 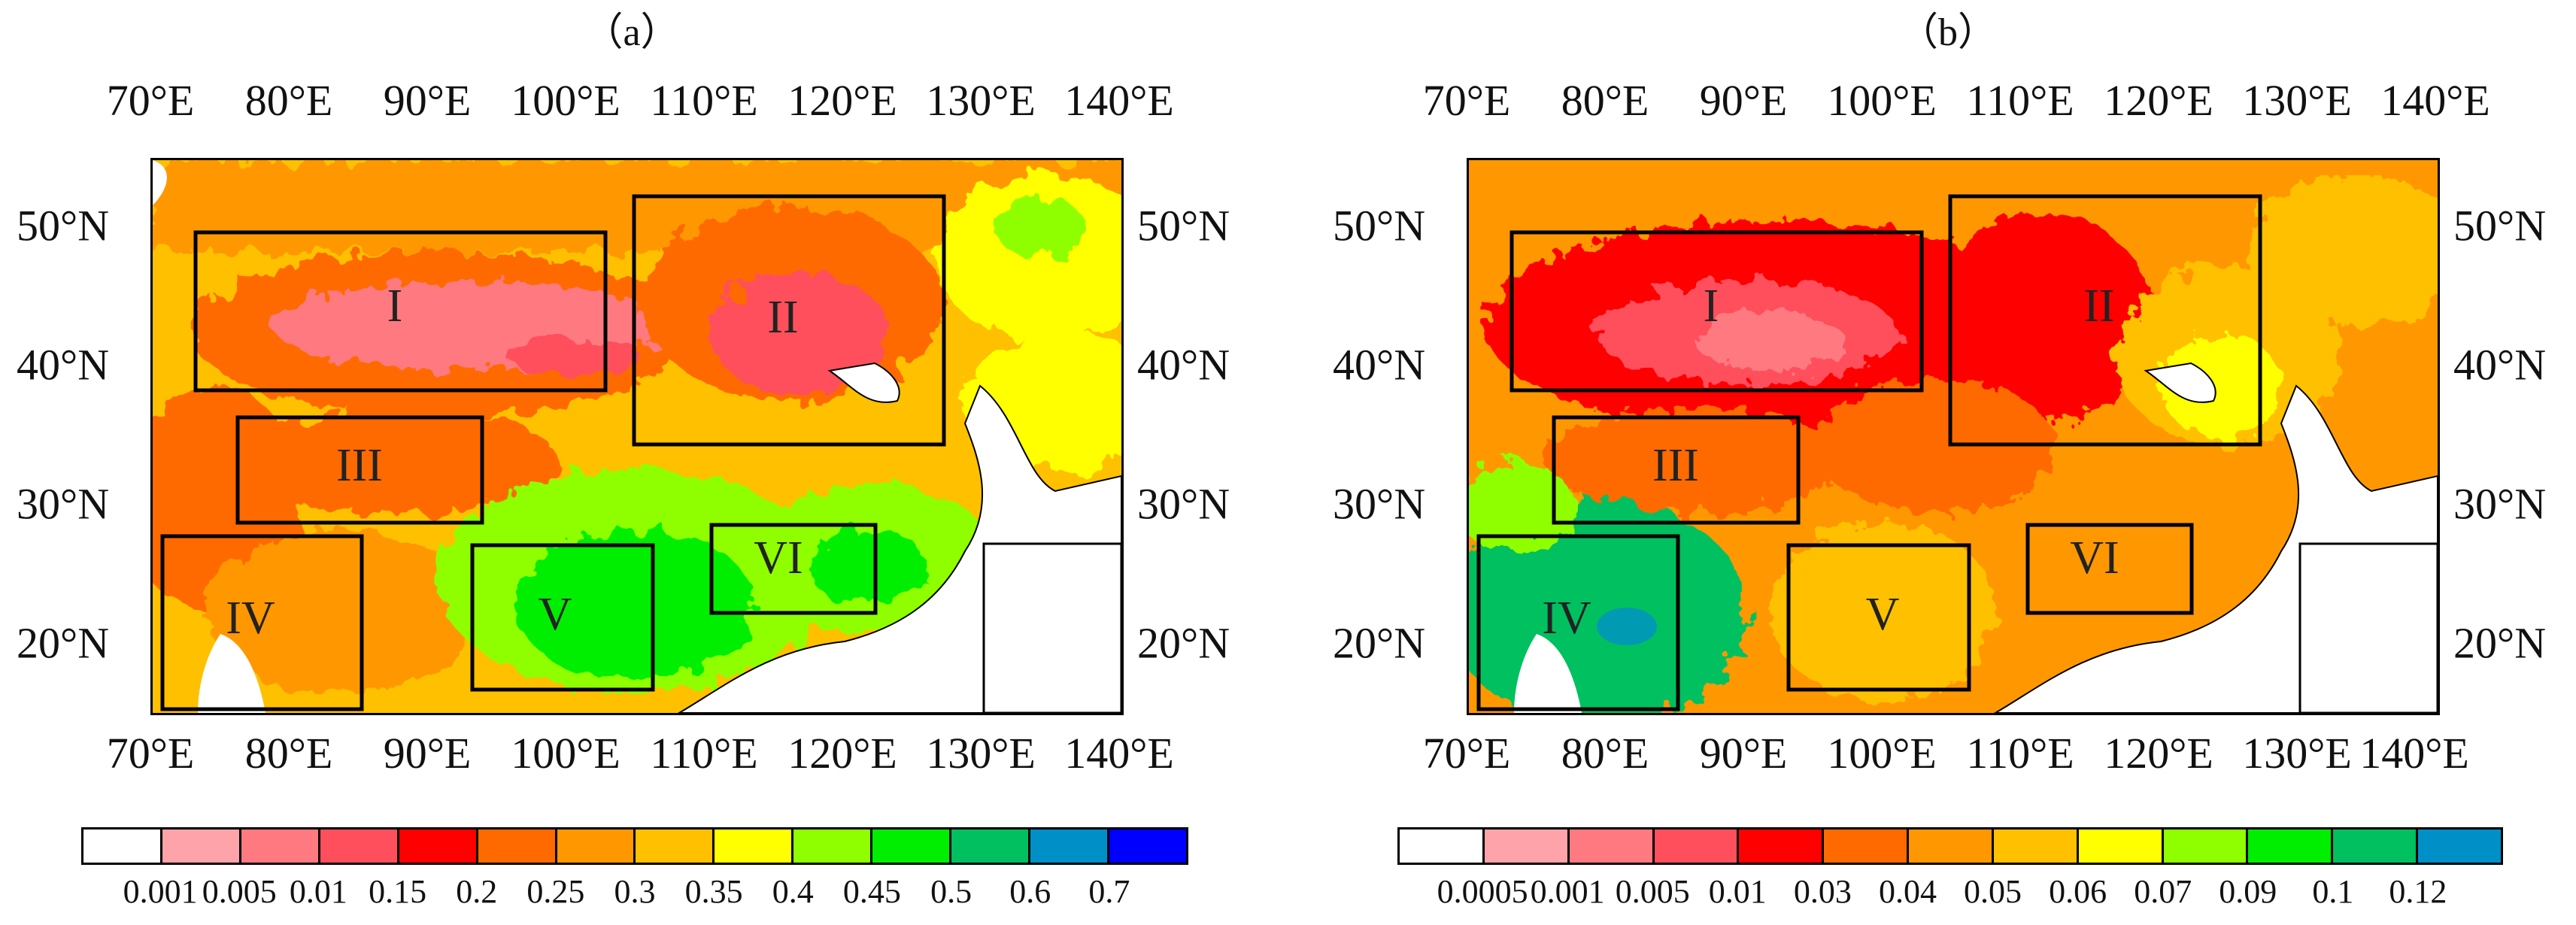 What do you see at coordinates (150, 754) in the screenshot?
I see `panel-a-lon-bottom-70: 70°E` at bounding box center [150, 754].